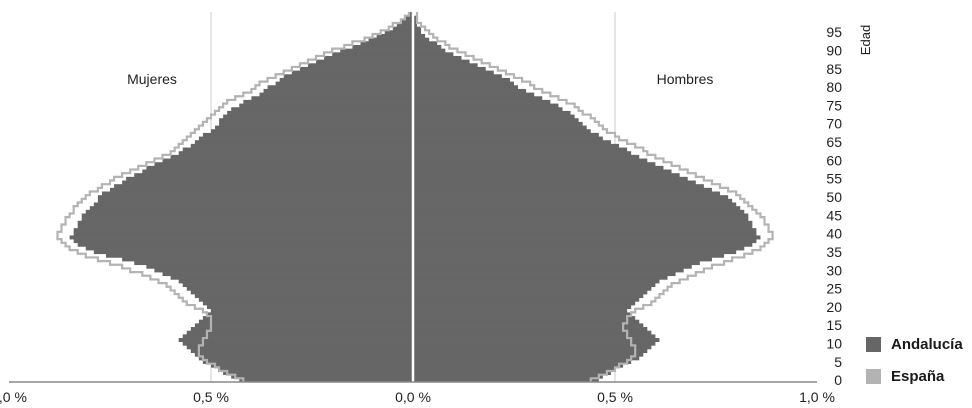 Image resolution: width=972 pixels, height=408 pixels. Describe the element at coordinates (211, 397) in the screenshot. I see `x-tick-label-1: 0,5 %` at that location.